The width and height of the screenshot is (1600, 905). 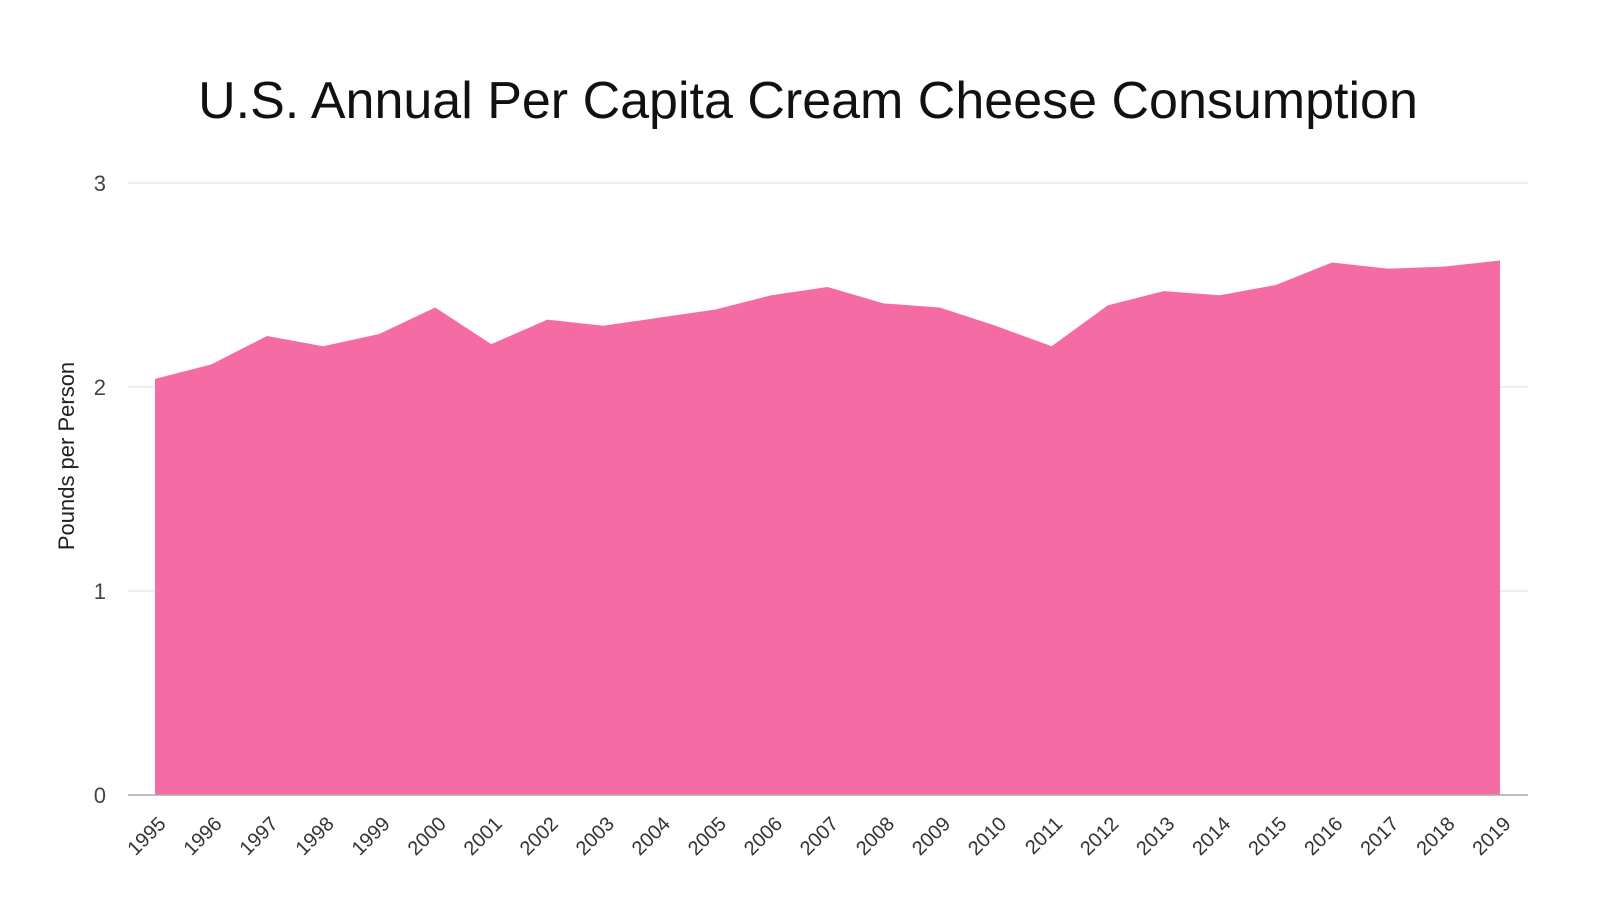 I want to click on x-tick-label: 1999, so click(x=371, y=836).